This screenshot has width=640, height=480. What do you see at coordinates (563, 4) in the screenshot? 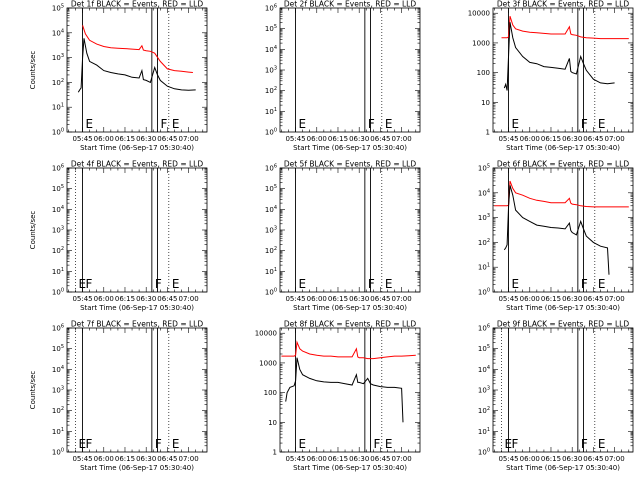
I see `panel-title: Det 3f BLACK = Events, RED = LLD` at bounding box center [563, 4].